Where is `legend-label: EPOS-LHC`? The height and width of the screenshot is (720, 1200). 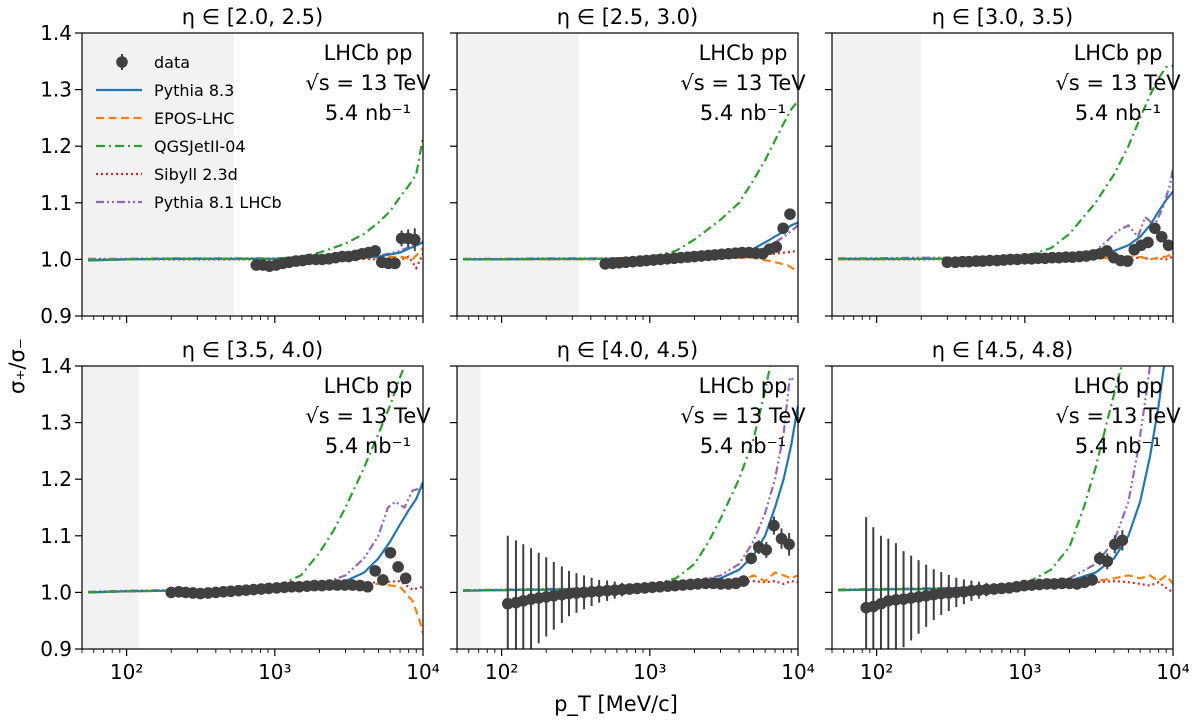
legend-label: EPOS-LHC is located at coordinates (194, 118).